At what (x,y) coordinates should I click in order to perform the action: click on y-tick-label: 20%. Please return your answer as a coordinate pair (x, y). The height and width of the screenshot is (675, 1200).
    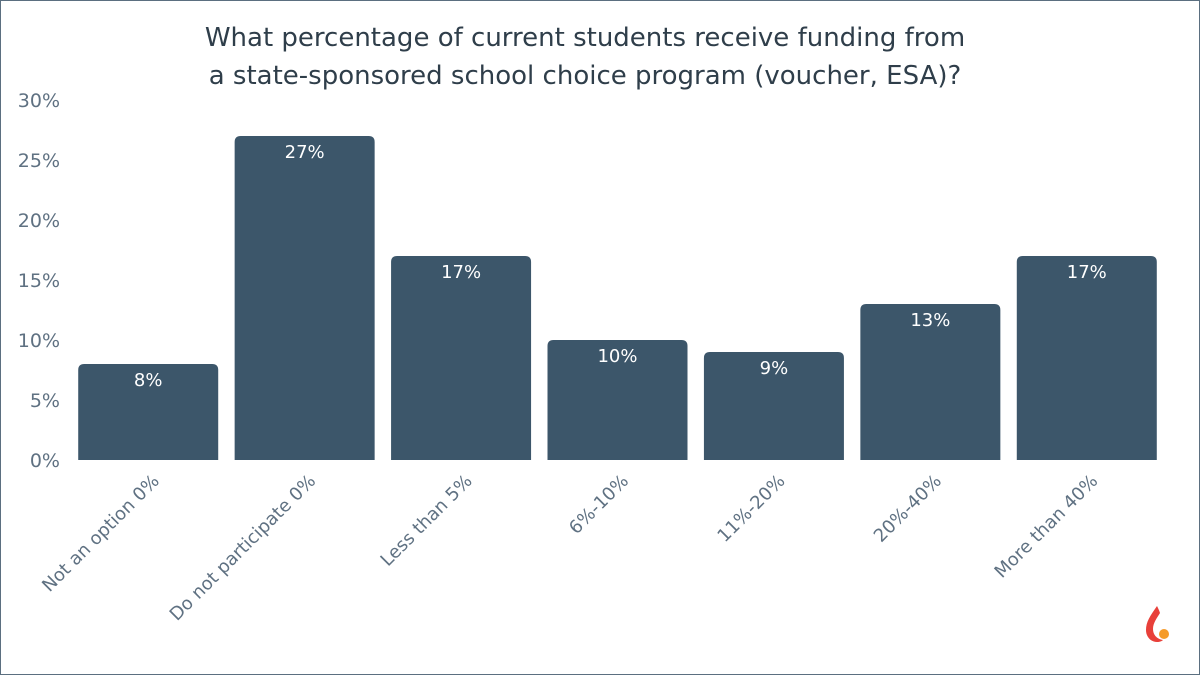
    Looking at the image, I should click on (39, 221).